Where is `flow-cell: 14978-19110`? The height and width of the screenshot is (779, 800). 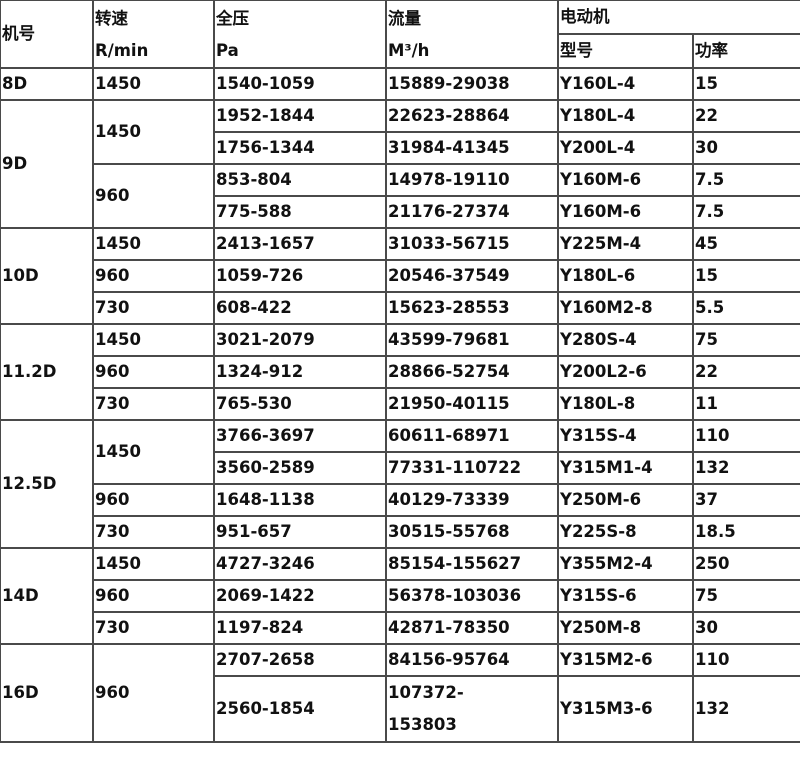 flow-cell: 14978-19110 is located at coordinates (472, 180).